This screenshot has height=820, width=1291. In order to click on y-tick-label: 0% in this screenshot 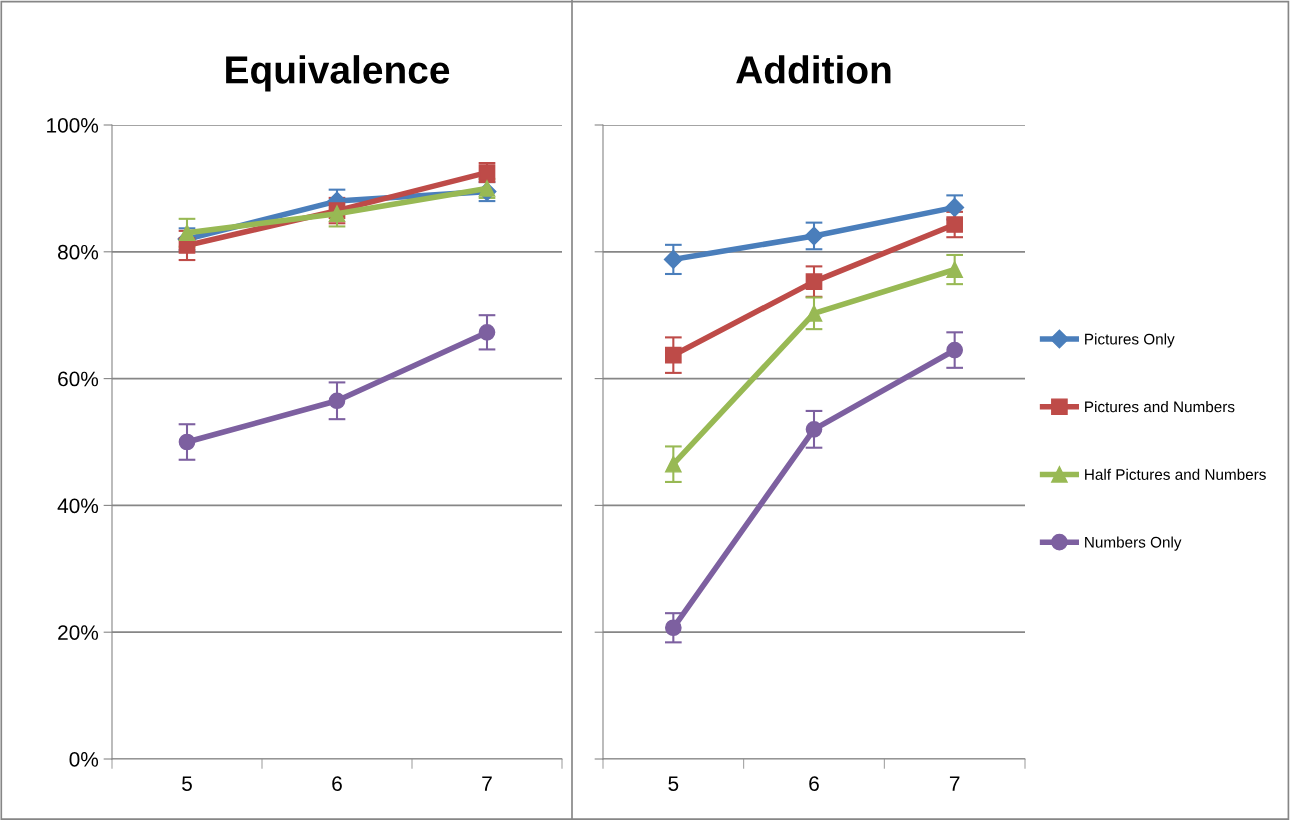, I will do `click(84, 759)`.